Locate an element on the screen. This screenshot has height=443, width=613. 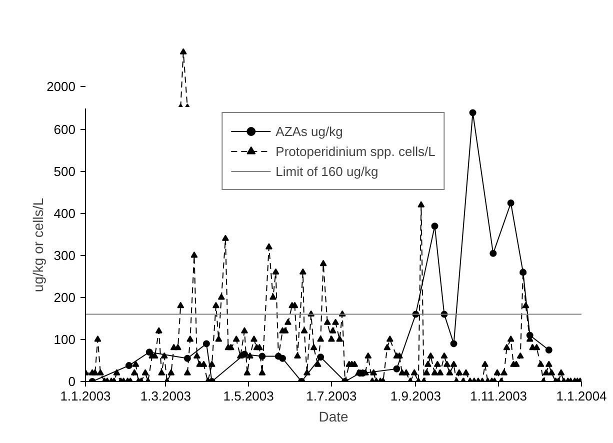
y-tick-label: 100 is located at coordinates (65, 339).